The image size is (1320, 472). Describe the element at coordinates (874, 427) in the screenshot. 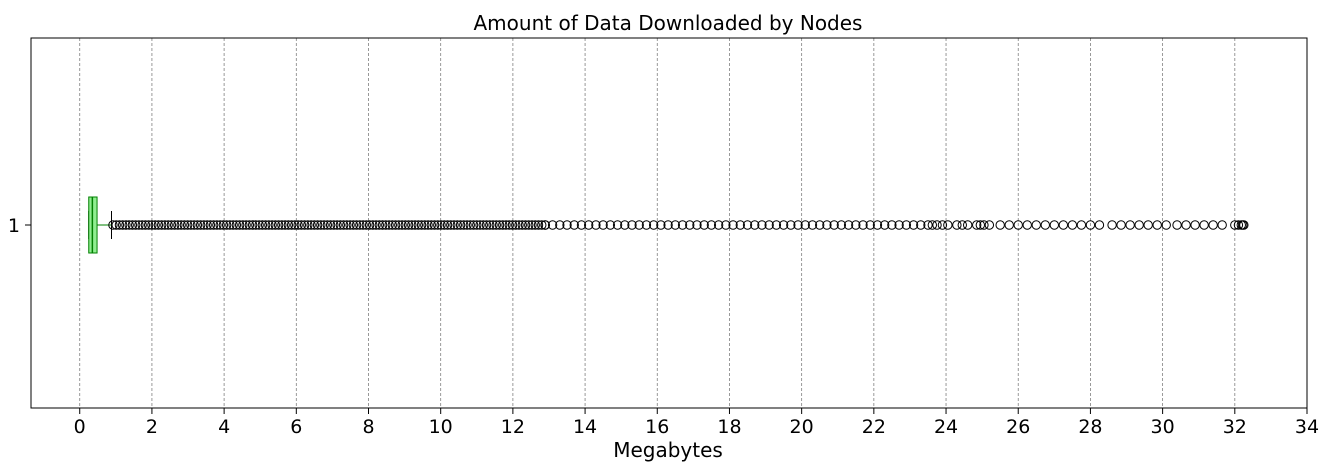

I see `x-tick-label: 22` at that location.